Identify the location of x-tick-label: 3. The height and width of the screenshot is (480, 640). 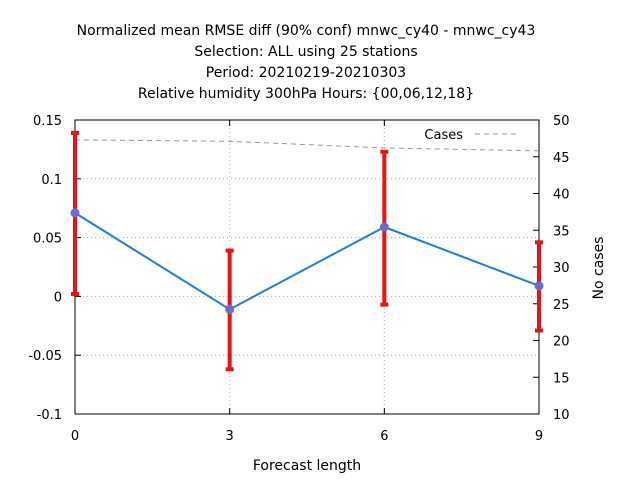
(230, 436).